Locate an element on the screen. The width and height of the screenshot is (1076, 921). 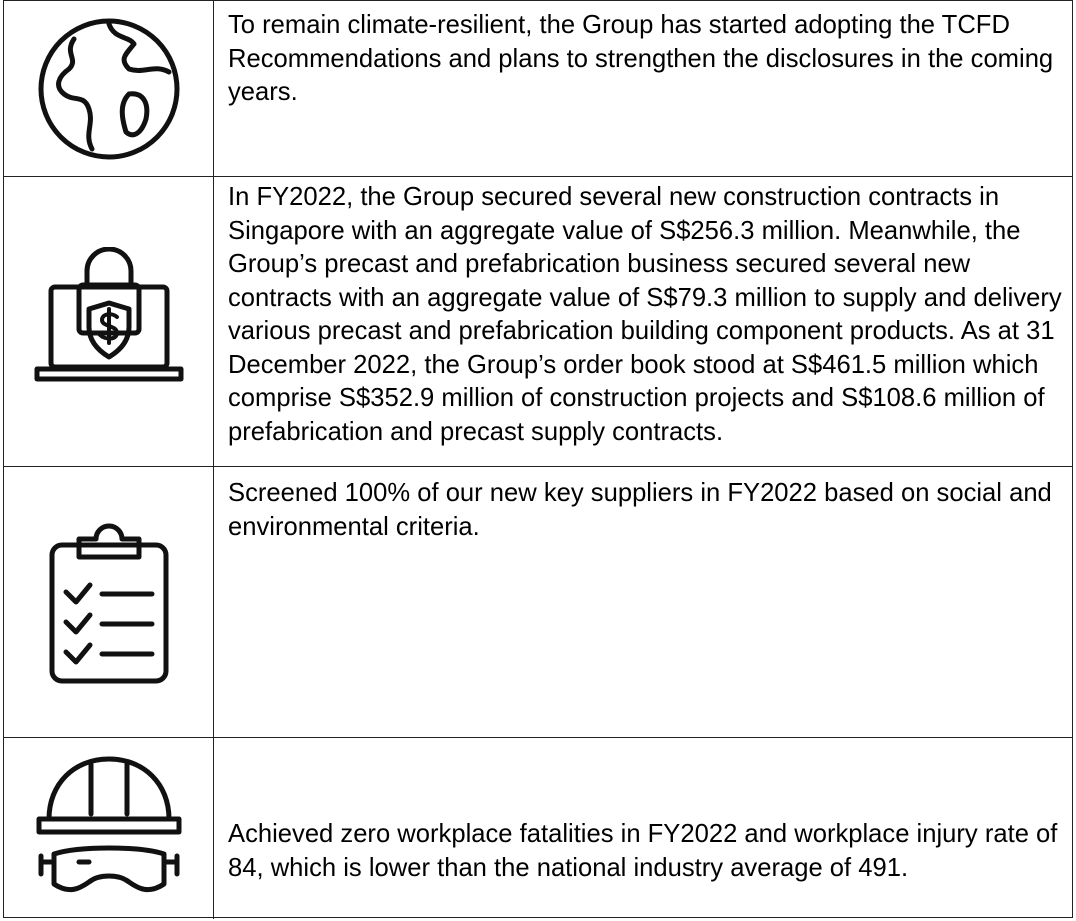
safety-gear-icon is located at coordinates (108, 824).